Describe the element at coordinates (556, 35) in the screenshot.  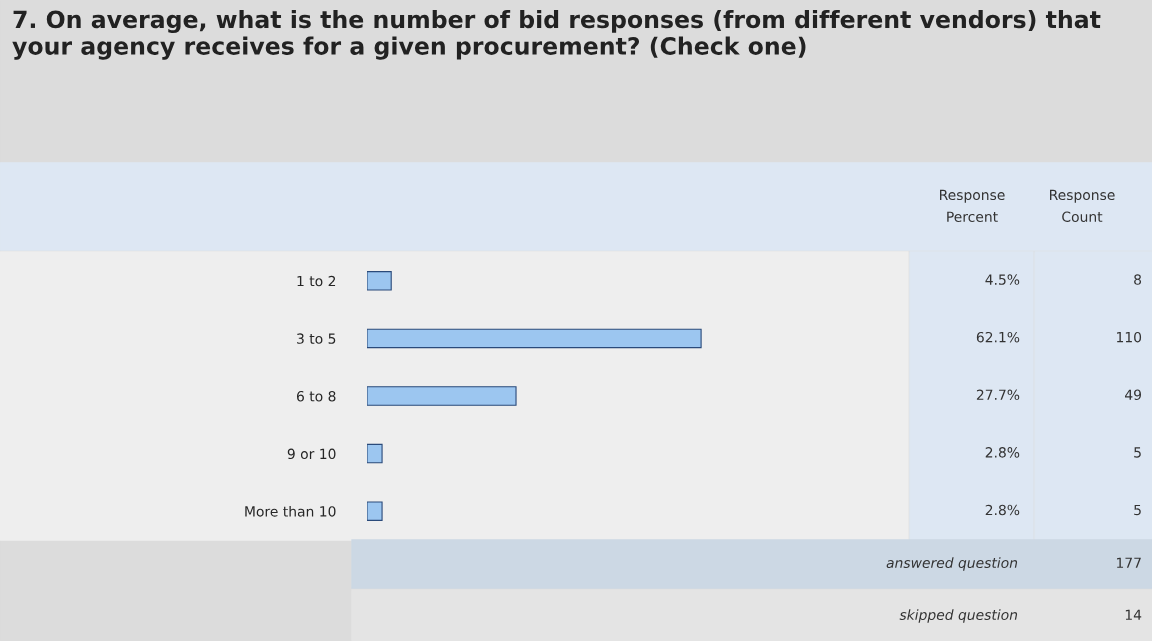
I see `chart-title: 7. On average, what is the number of bid responses (from different vendors) that your agency receives for a given procurement? (Check one)` at that location.